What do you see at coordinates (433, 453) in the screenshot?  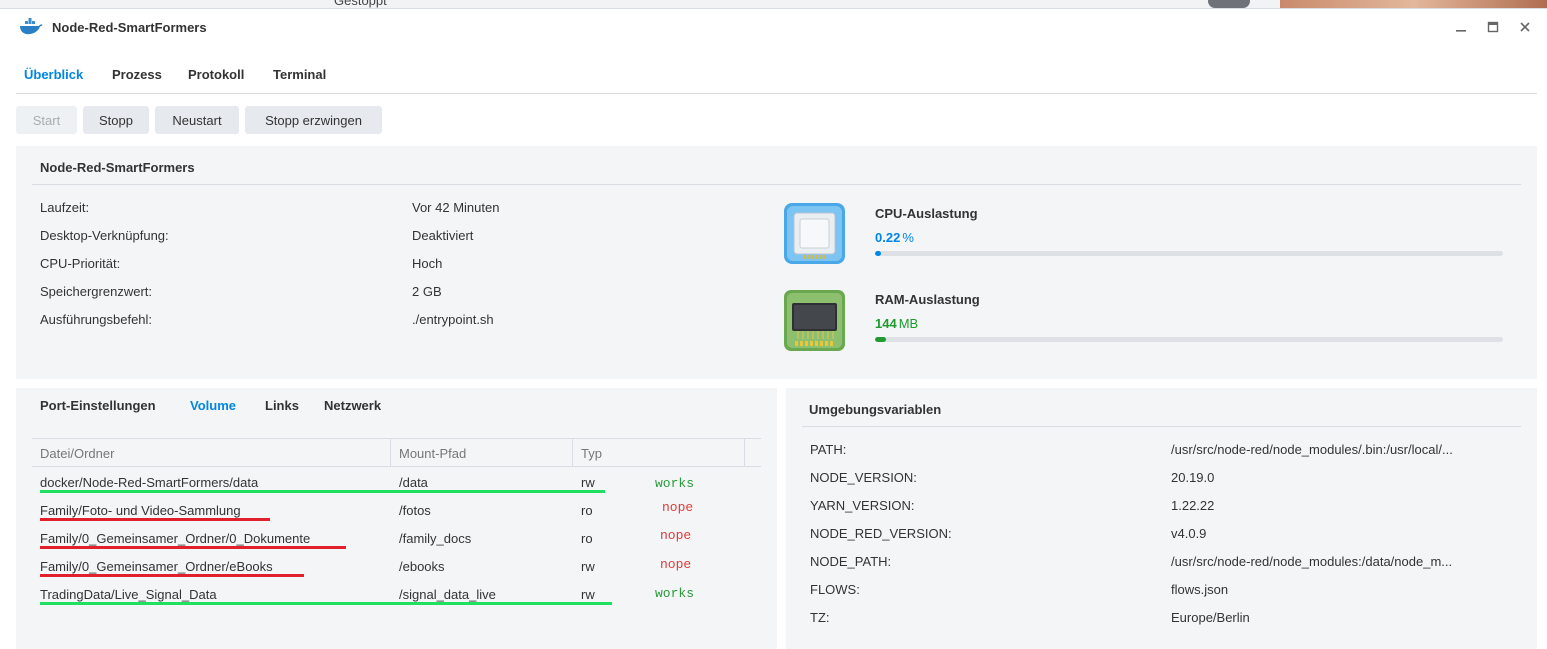 I see `column-header-mount-path: Mount-Pfad` at bounding box center [433, 453].